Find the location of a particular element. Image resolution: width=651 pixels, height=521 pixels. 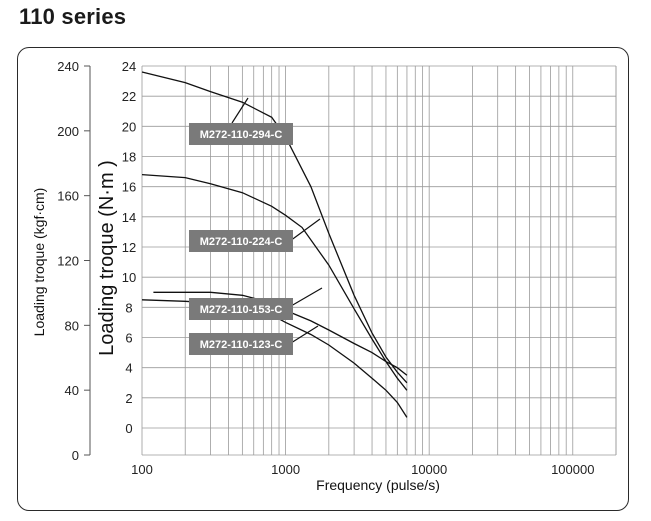

left-tick-label: 0 is located at coordinates (75, 455).